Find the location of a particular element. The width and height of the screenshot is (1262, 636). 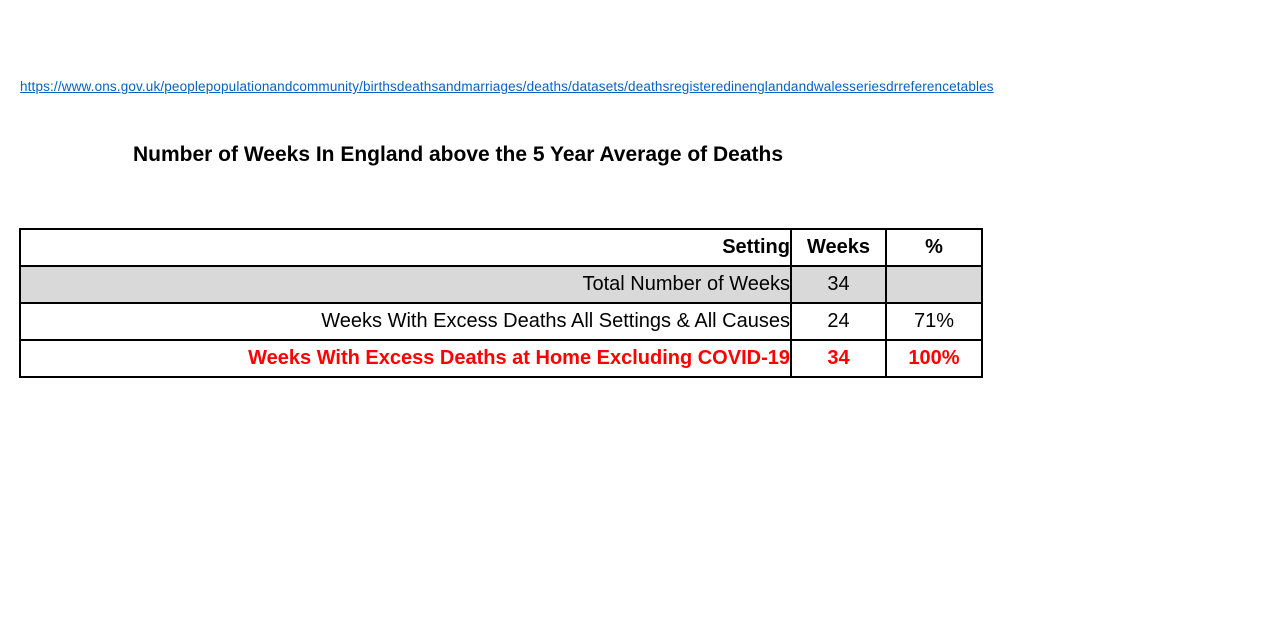

cell-percent is located at coordinates (934, 284).